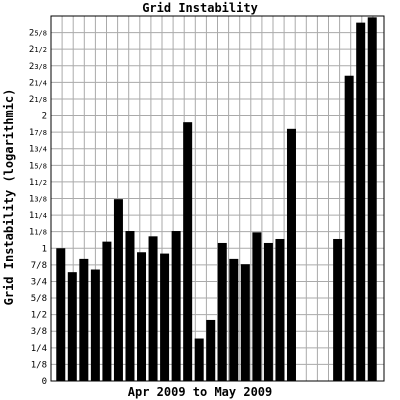  Describe the element at coordinates (39, 282) in the screenshot. I see `y-tick-label: 3/4` at that location.